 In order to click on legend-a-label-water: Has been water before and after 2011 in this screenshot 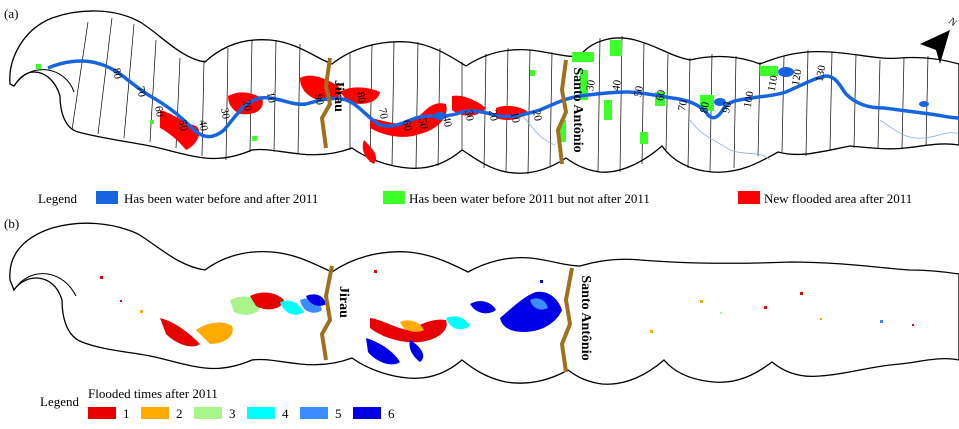, I will do `click(221, 198)`.